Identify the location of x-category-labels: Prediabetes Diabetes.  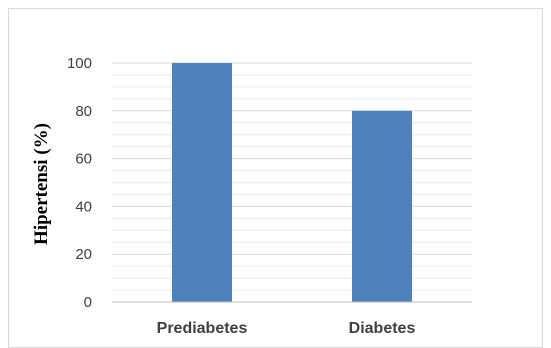
(286, 328).